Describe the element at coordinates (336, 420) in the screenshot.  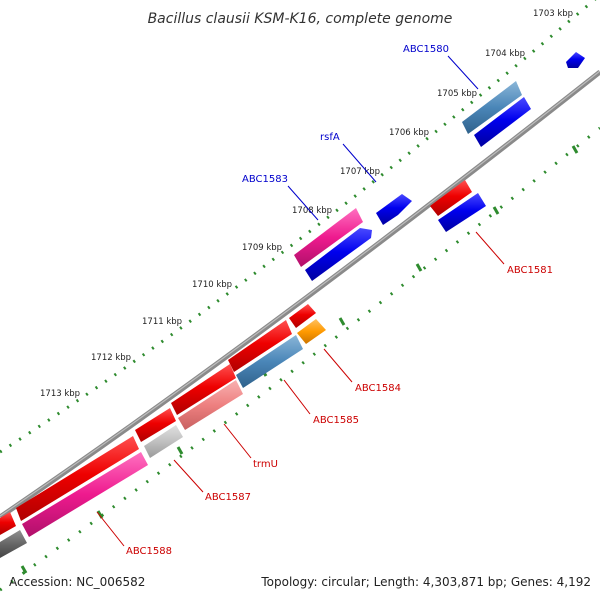
I see `gene-label-abc1585: ABC1585` at that location.